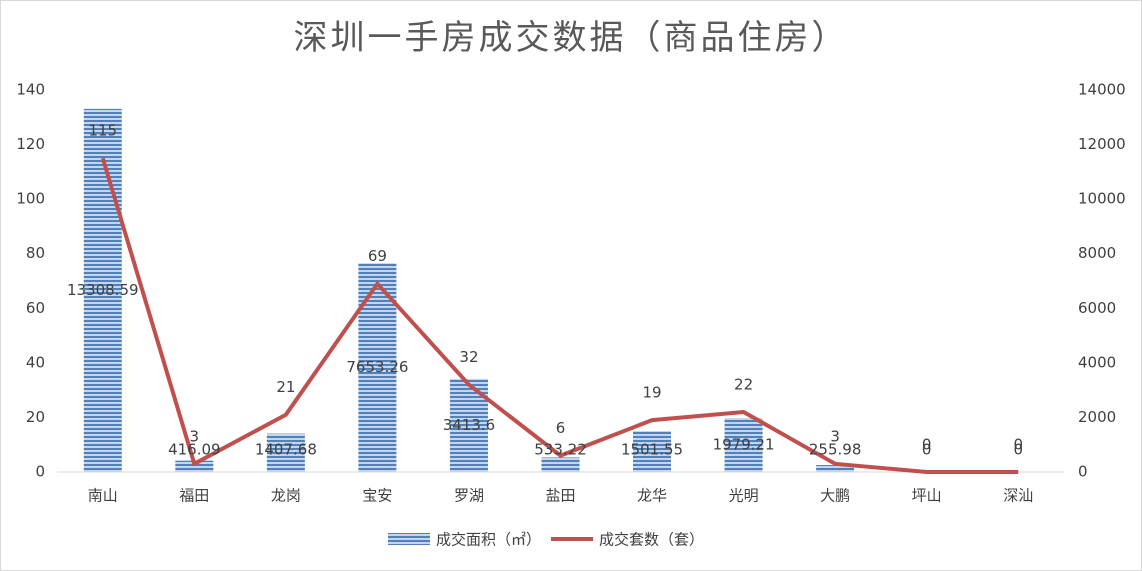 Image resolution: width=1142 pixels, height=571 pixels. What do you see at coordinates (1018, 496) in the screenshot?
I see `x-tick-label: 深汕` at bounding box center [1018, 496].